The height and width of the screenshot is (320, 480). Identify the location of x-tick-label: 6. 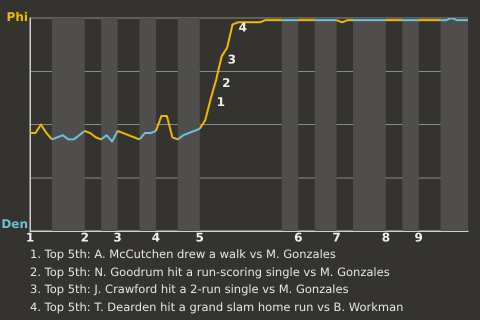
(298, 237).